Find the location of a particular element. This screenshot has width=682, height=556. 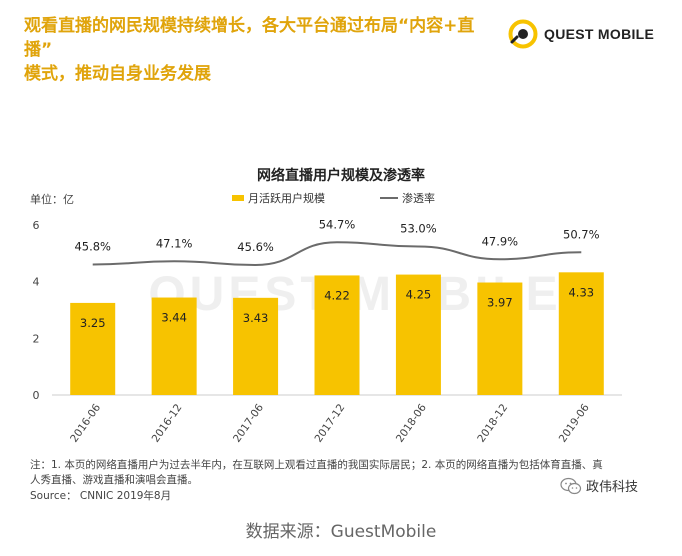

rate-value-label: 54.7% is located at coordinates (337, 224).